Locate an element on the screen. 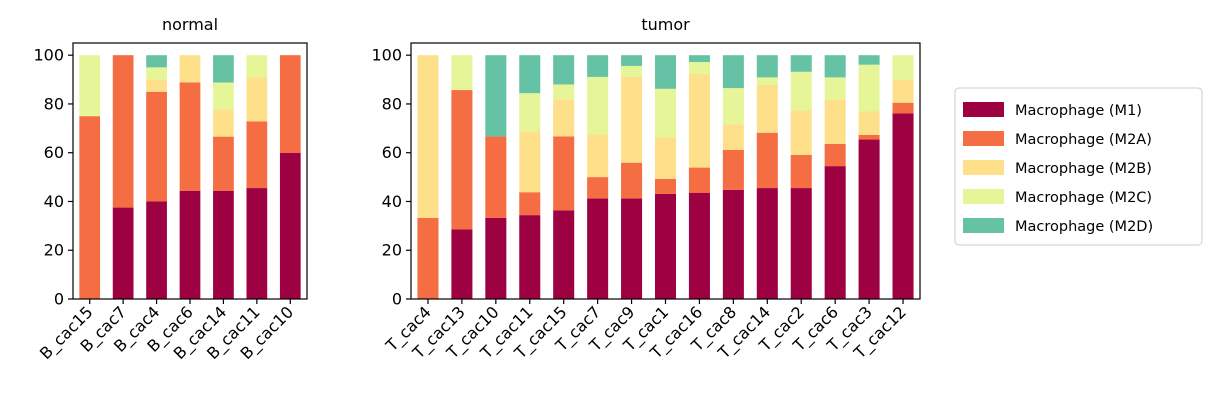 The image size is (1216, 405). legend-entry: Macrophage (M2A) is located at coordinates (1083, 140).